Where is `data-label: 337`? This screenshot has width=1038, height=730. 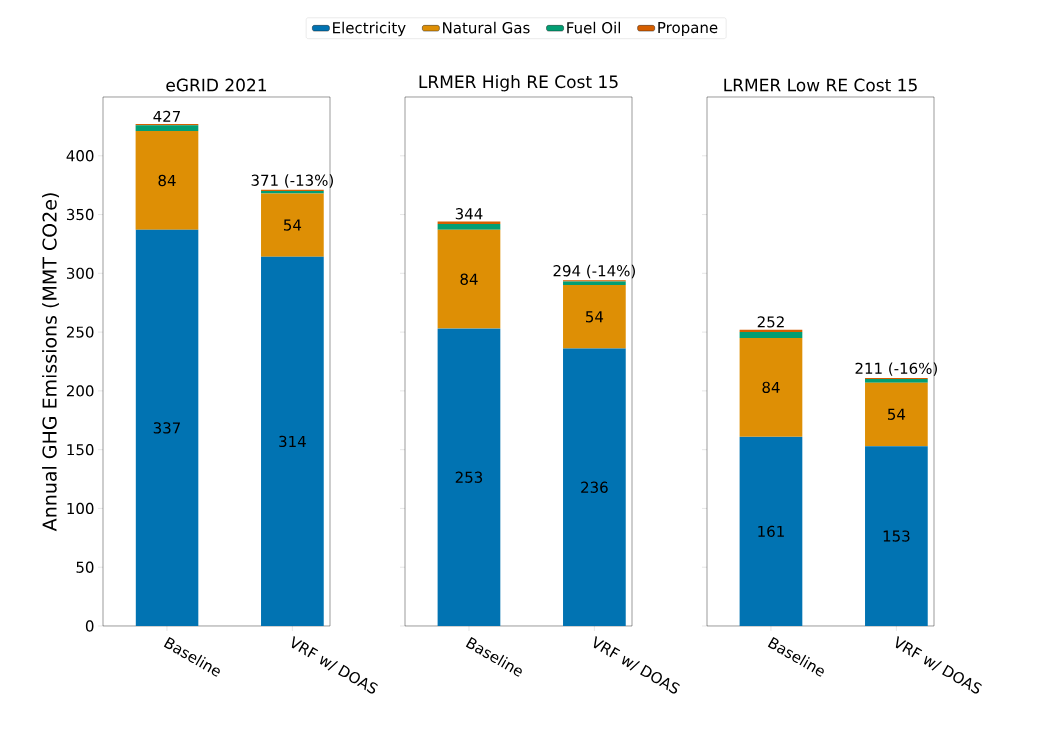
data-label: 337 is located at coordinates (166, 428).